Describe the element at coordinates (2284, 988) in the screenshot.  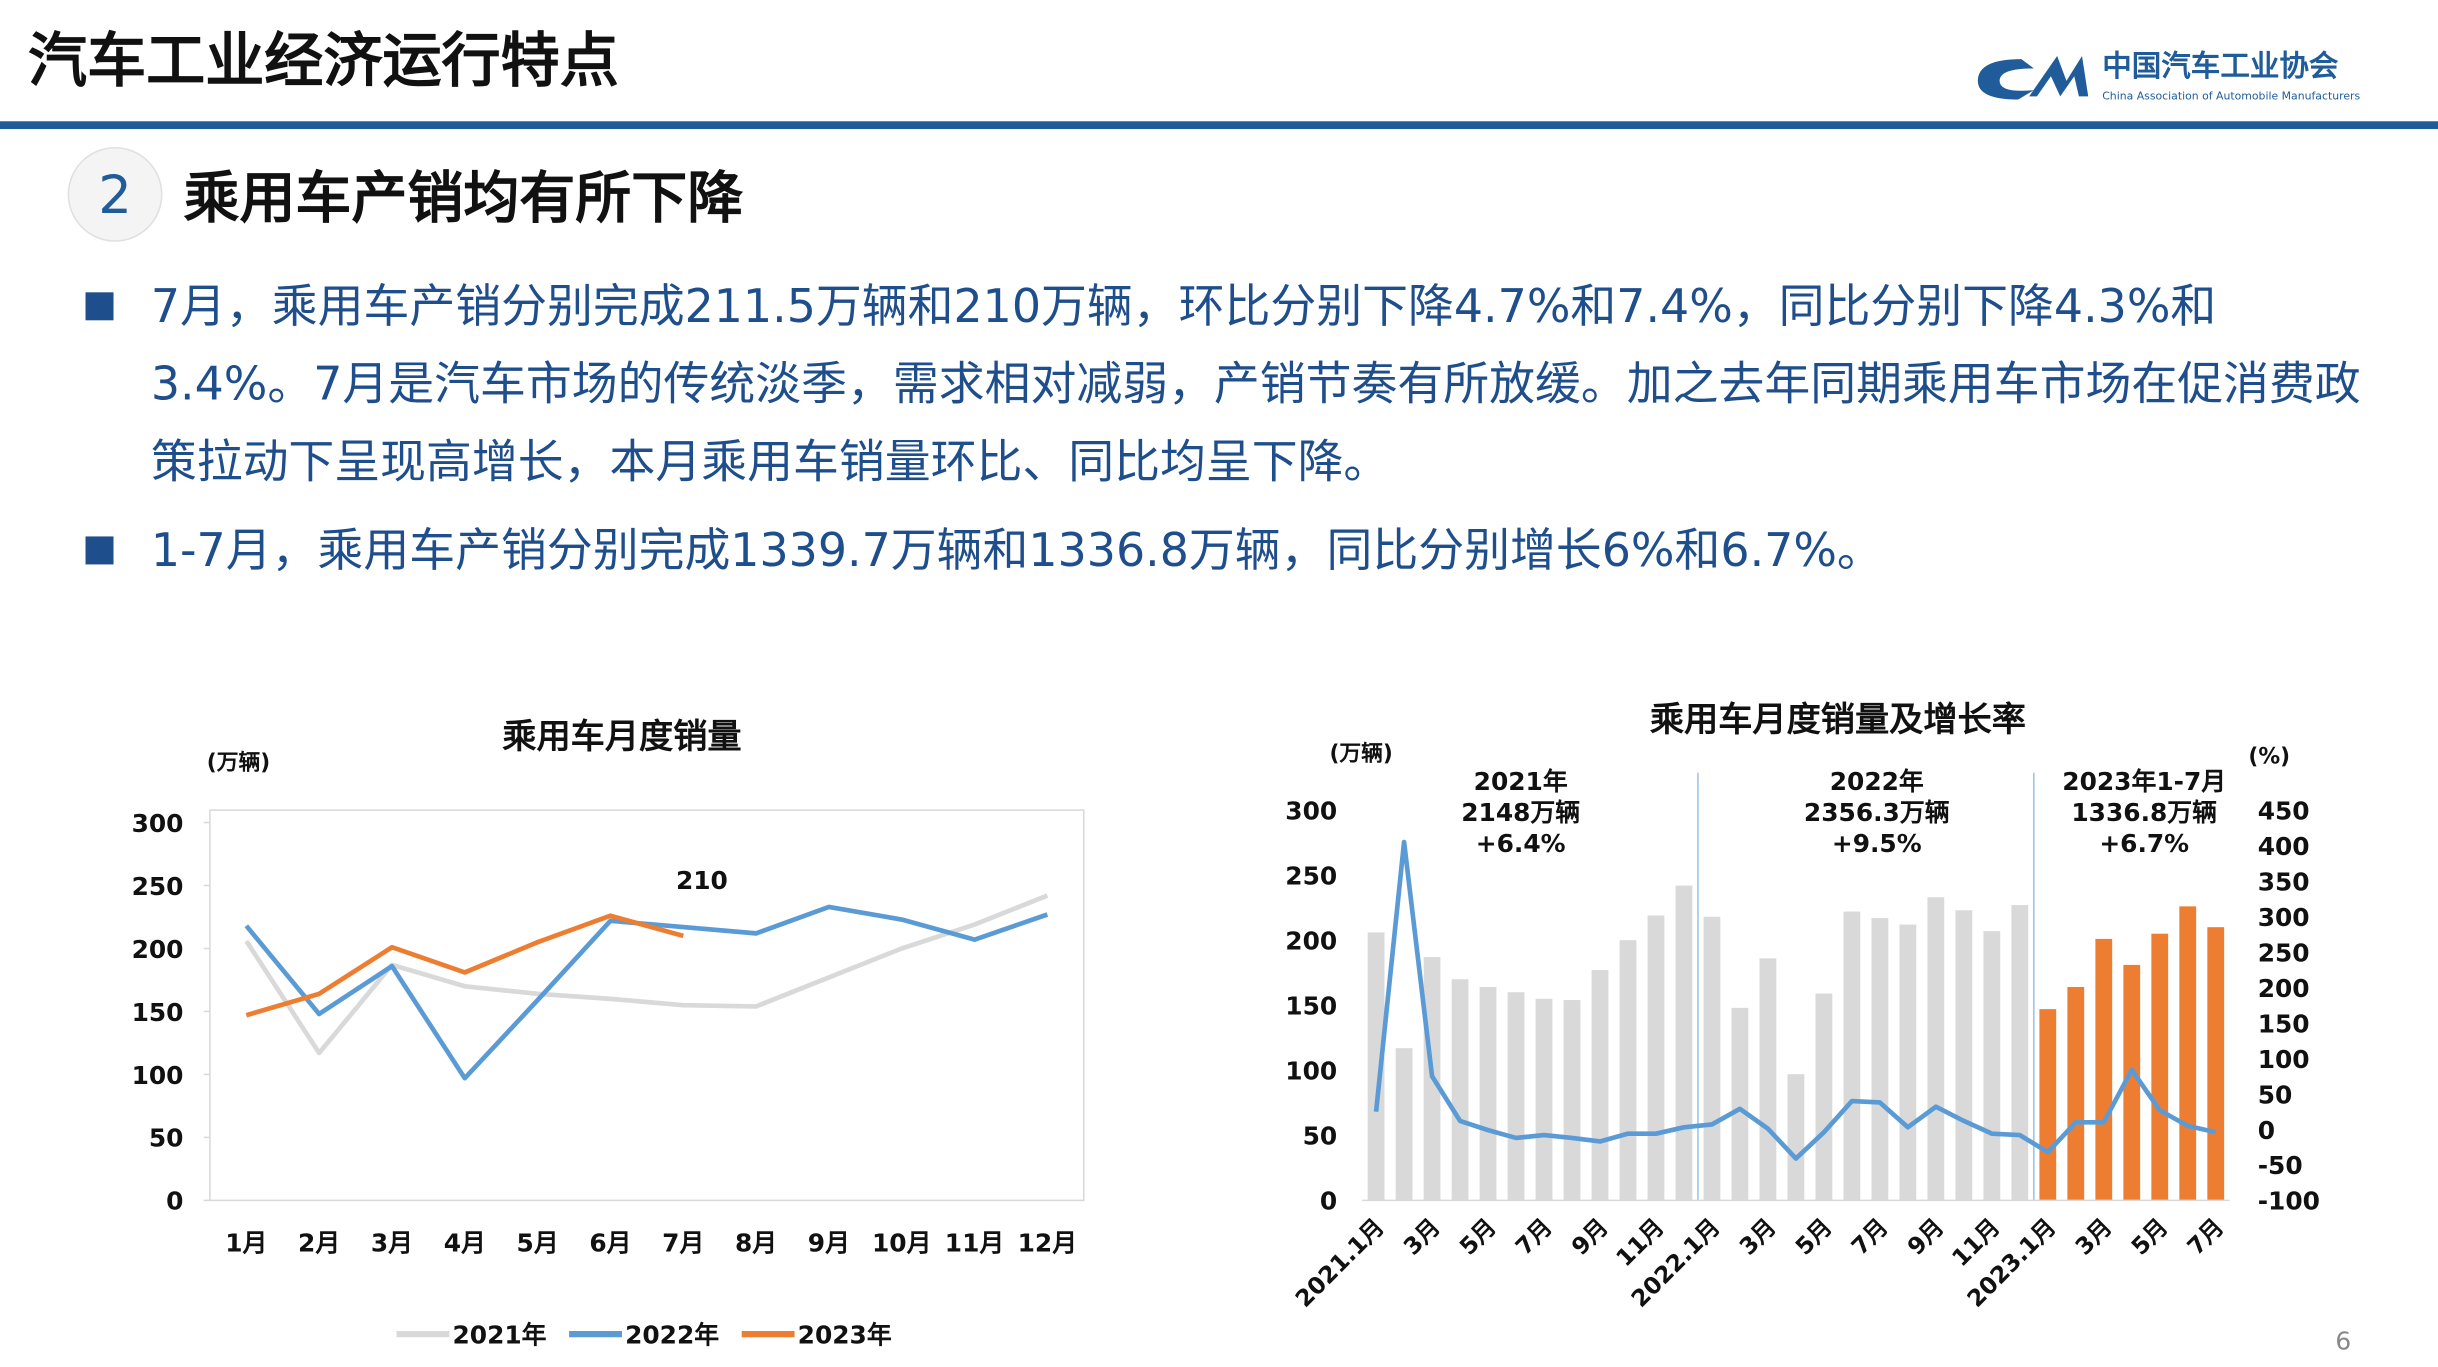
I see `y2-tick-label: 200` at that location.